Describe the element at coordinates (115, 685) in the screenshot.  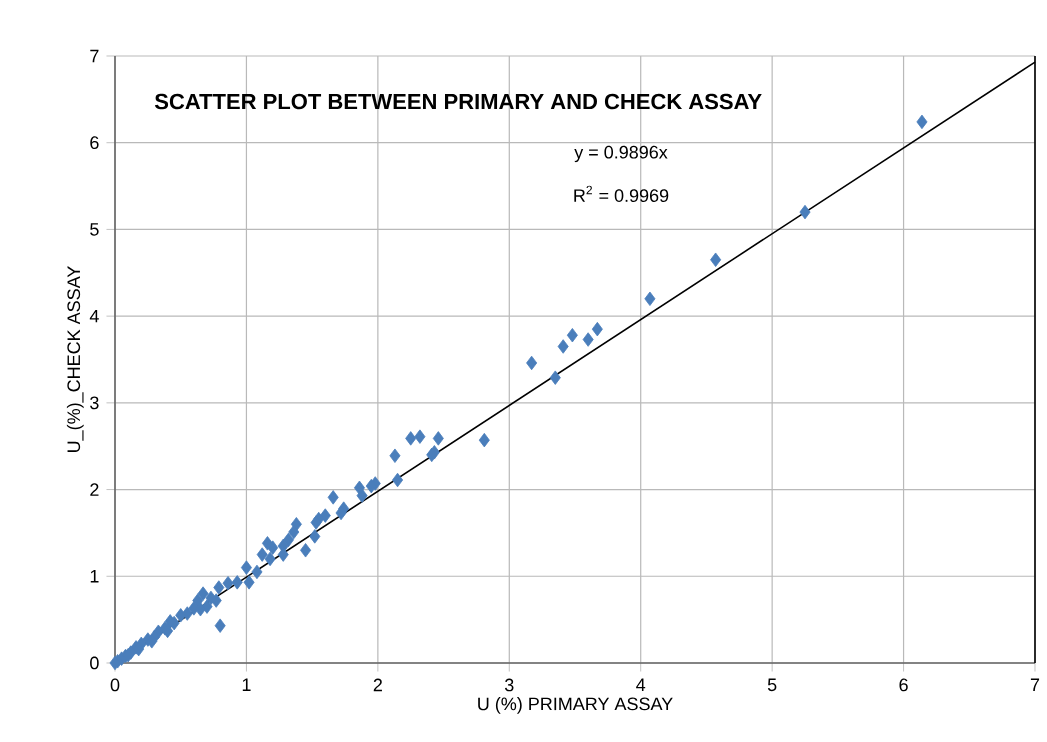
I see `x-tick-label: 0` at that location.